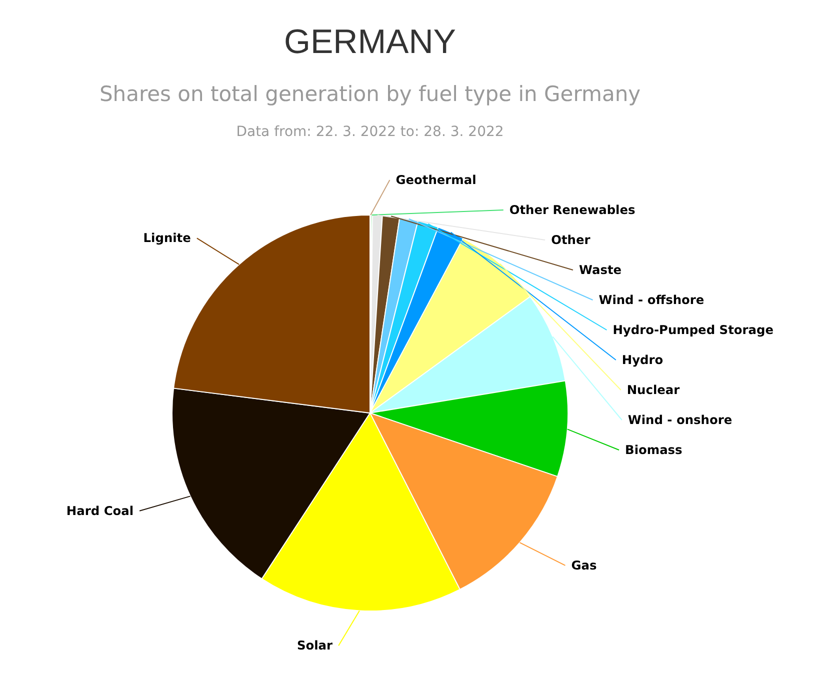 This screenshot has width=824, height=685. What do you see at coordinates (643, 360) in the screenshot?
I see `slice-label: Hydro` at bounding box center [643, 360].